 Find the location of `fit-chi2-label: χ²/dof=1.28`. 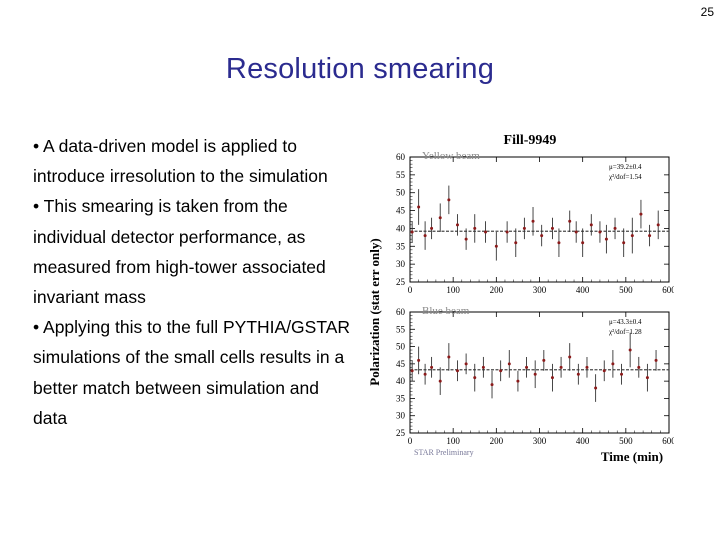

fit-chi2-label: χ²/dof=1.28 is located at coordinates (625, 332).